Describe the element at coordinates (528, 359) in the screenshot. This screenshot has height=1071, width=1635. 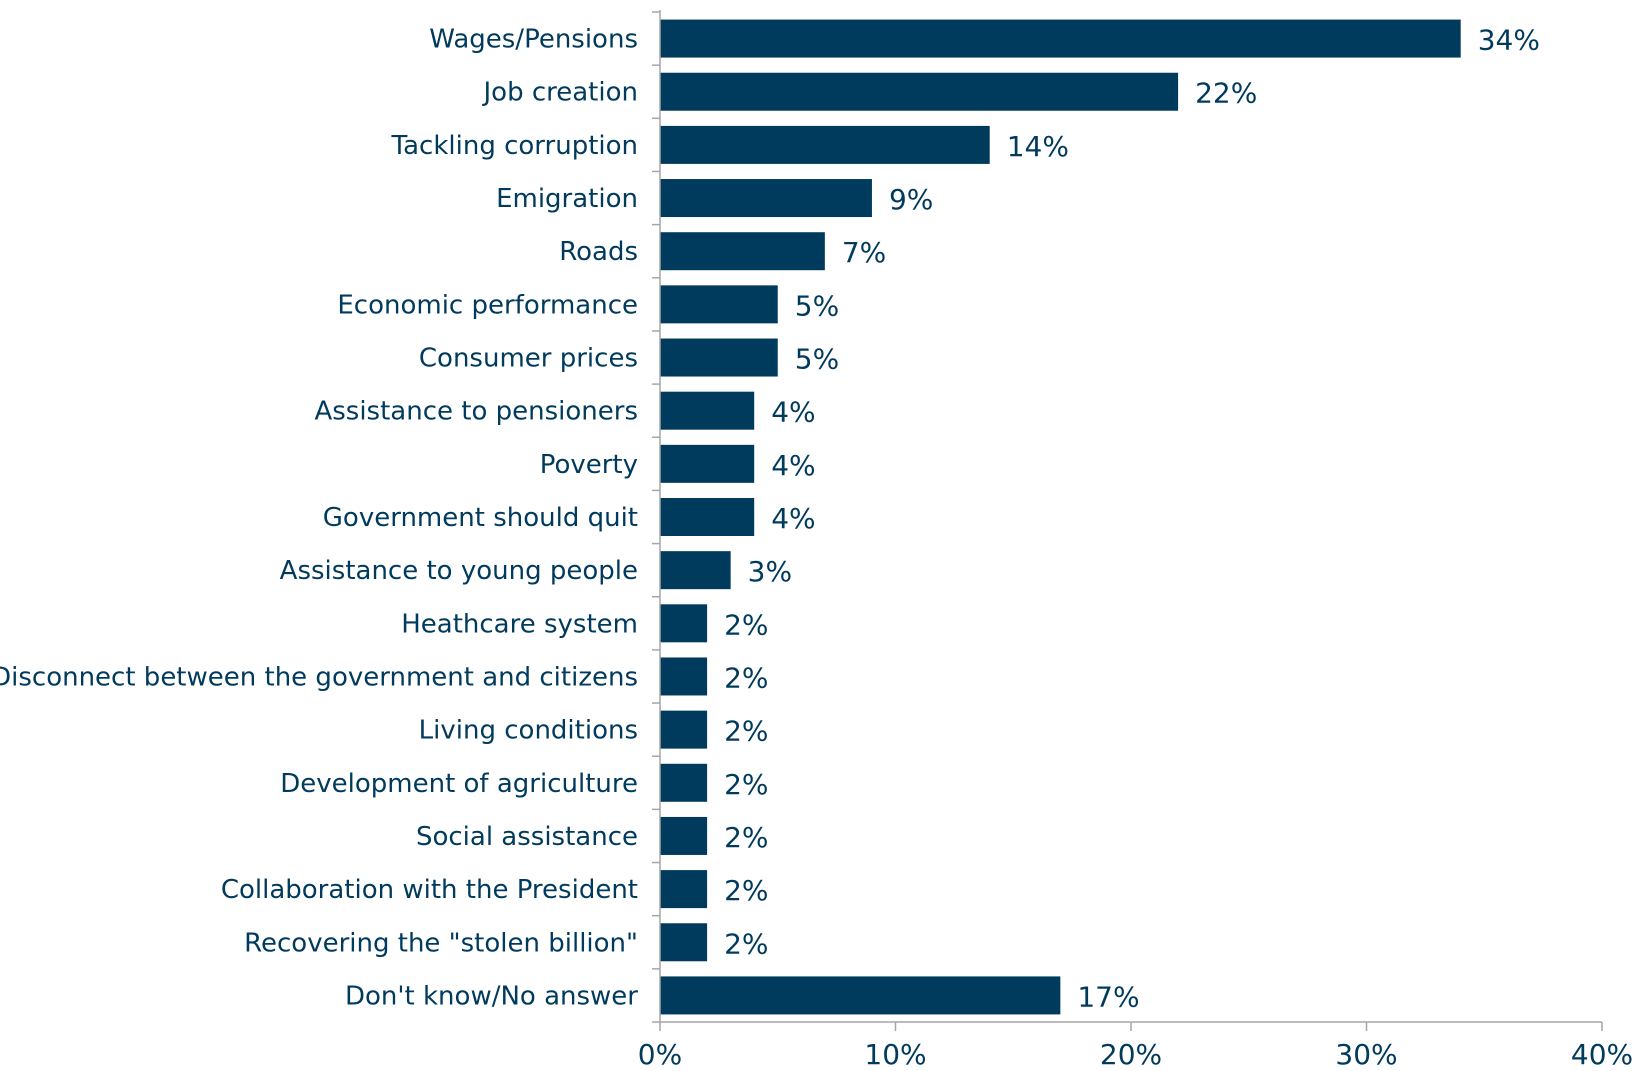
I see `category-label: Consumer prices` at that location.